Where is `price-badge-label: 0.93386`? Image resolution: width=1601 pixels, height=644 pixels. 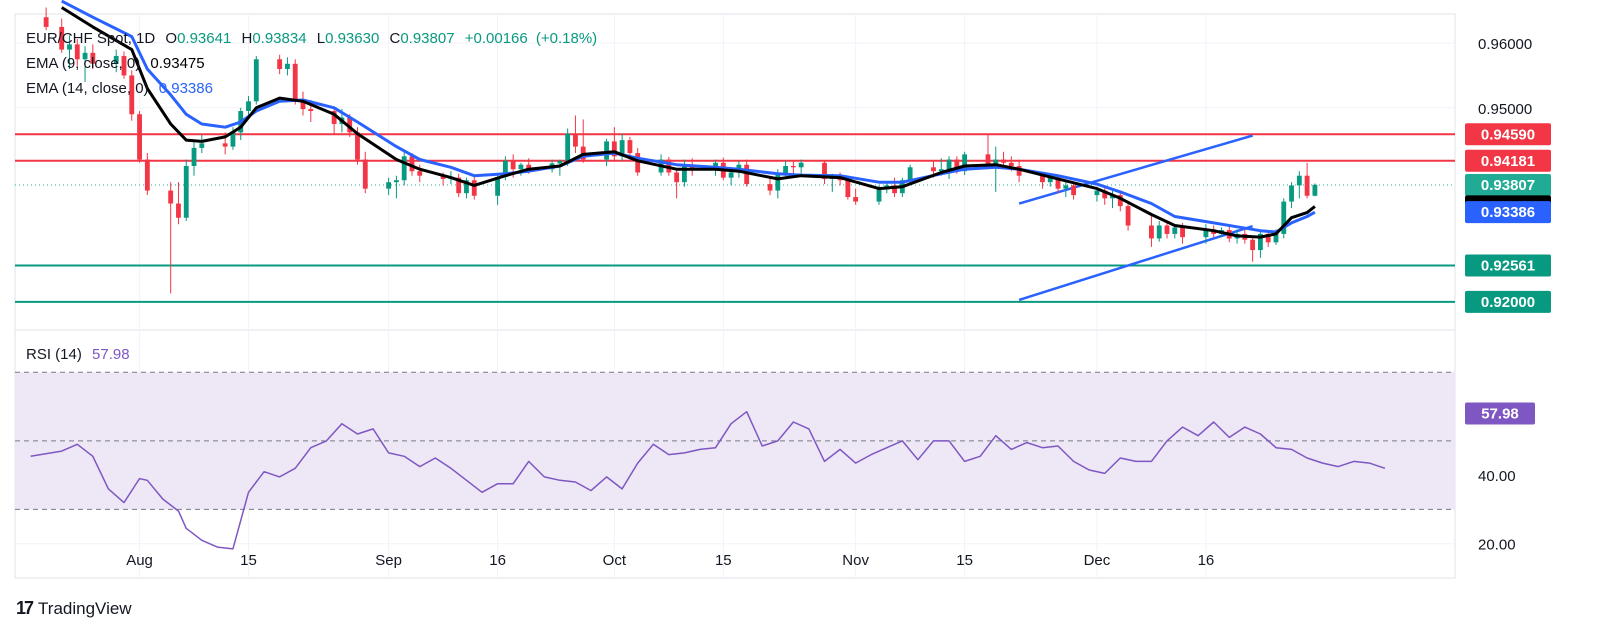
price-badge-label: 0.93386 is located at coordinates (1508, 212).